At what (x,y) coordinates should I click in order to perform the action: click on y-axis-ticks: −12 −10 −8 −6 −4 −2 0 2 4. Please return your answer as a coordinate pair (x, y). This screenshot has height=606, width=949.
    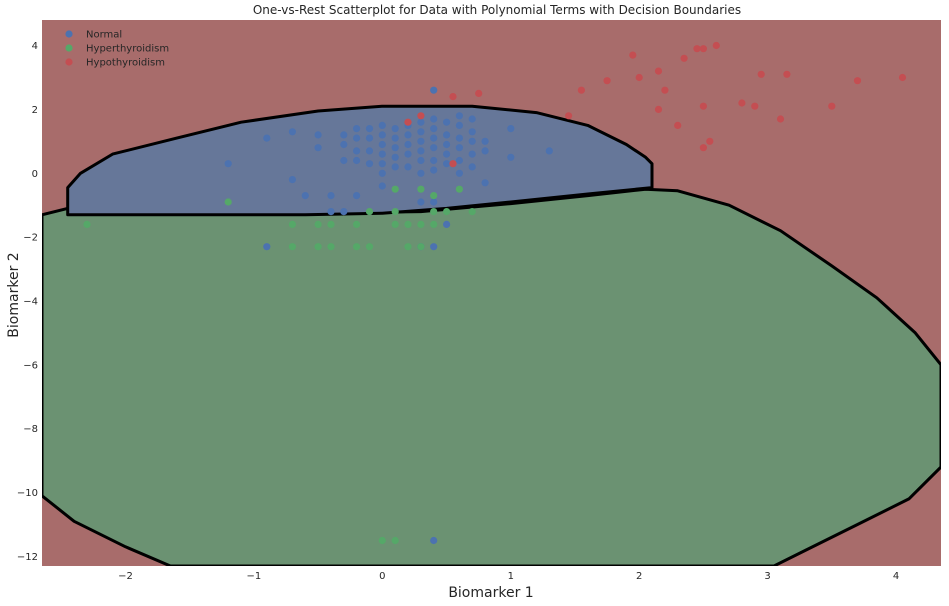
    Looking at the image, I should click on (27, 302).